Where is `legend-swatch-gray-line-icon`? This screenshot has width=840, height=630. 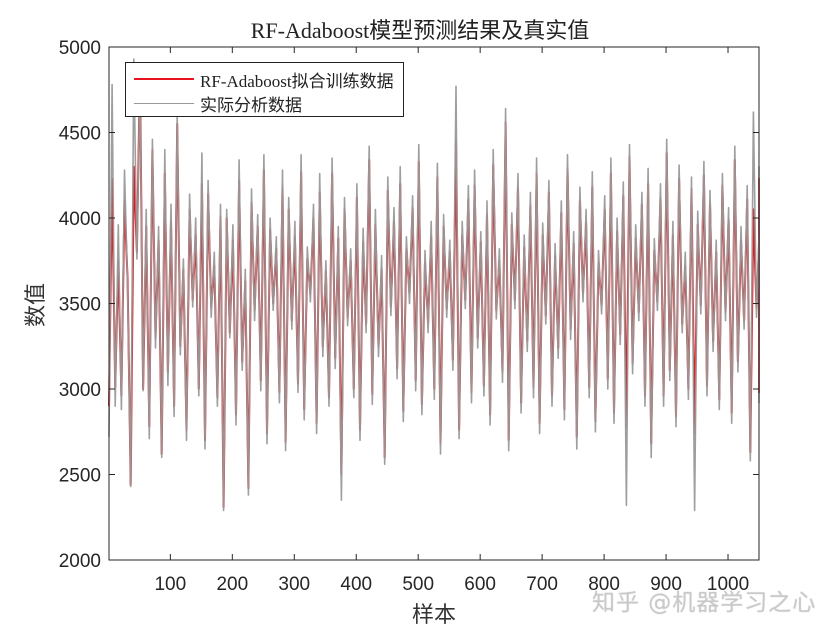 legend-swatch-gray-line-icon is located at coordinates (164, 103).